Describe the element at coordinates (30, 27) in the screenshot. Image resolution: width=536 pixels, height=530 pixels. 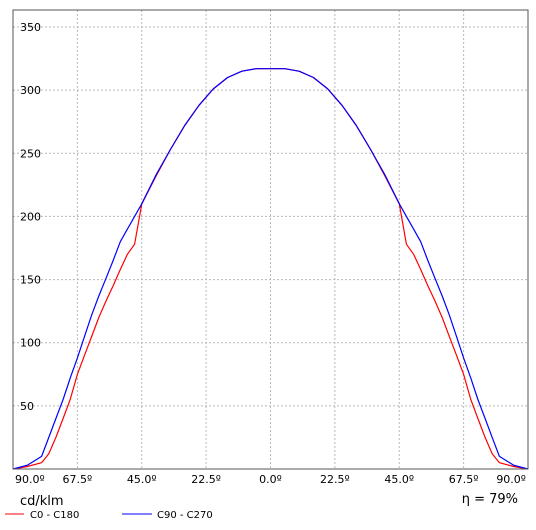
I see `y-tick-label: 350` at that location.